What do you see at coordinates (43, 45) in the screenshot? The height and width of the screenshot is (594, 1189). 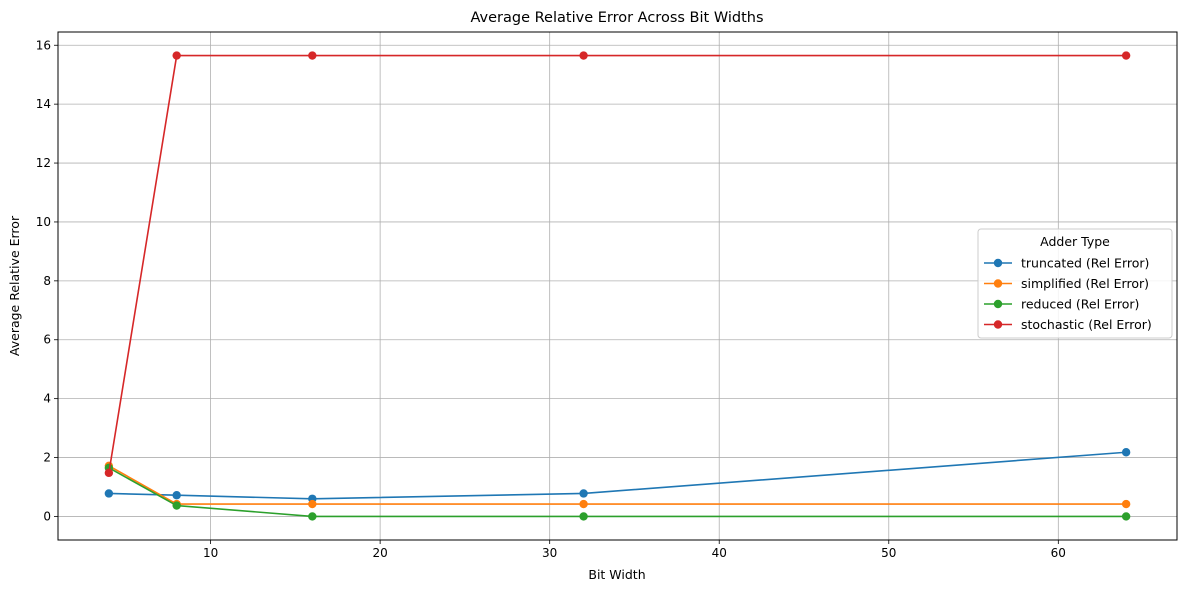 I see `y-tick-label: 16` at bounding box center [43, 45].